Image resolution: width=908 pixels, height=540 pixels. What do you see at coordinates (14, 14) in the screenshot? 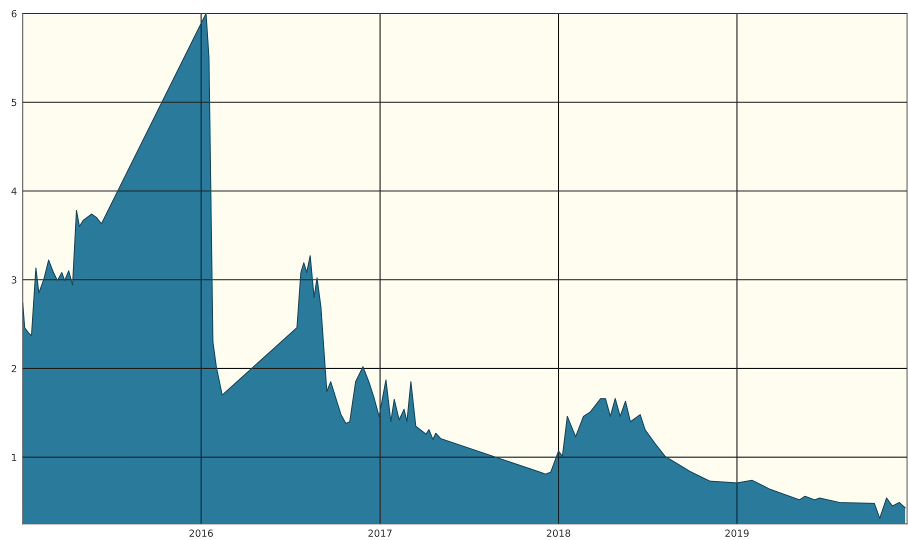
I see `y-tick-label: 6` at bounding box center [14, 14].